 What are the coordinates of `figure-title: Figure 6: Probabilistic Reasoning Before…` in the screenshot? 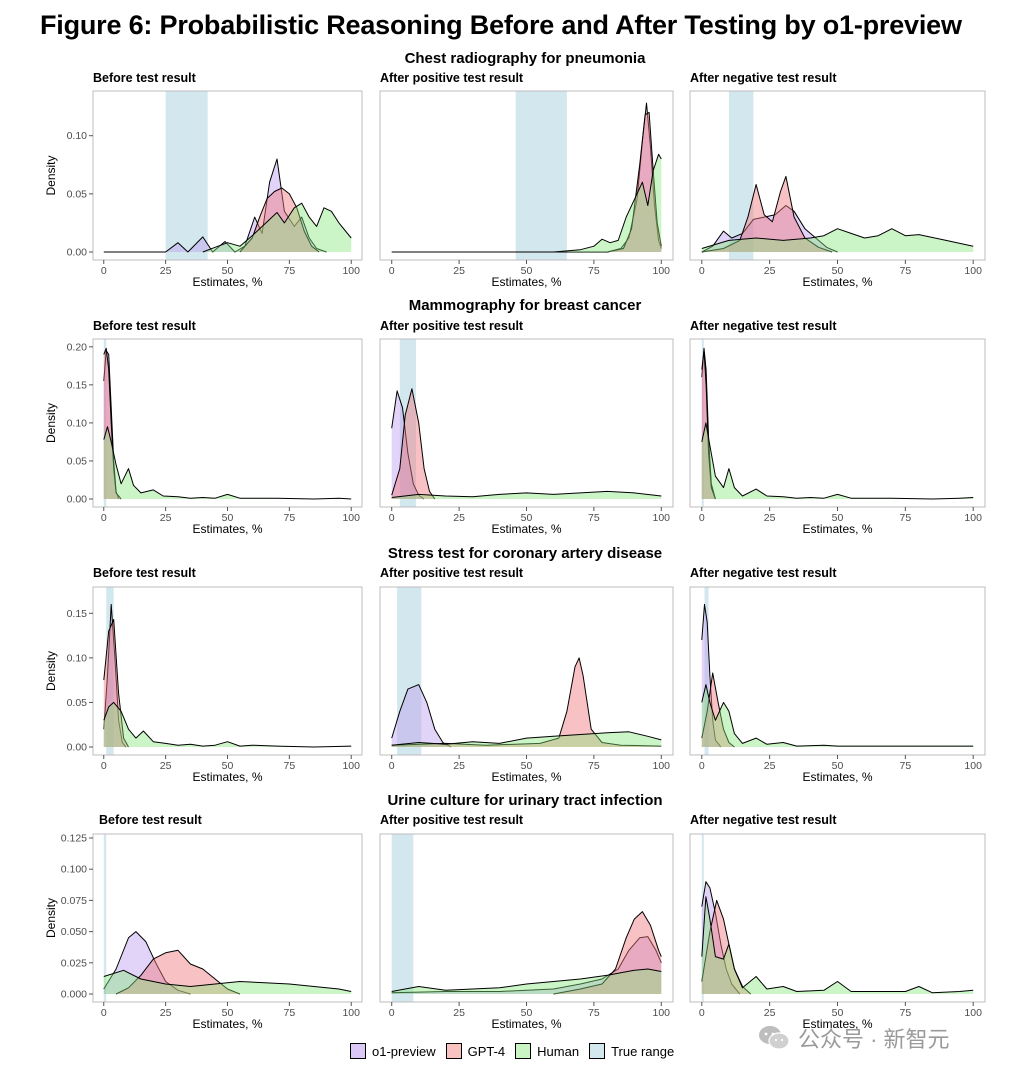 It's located at (501, 25).